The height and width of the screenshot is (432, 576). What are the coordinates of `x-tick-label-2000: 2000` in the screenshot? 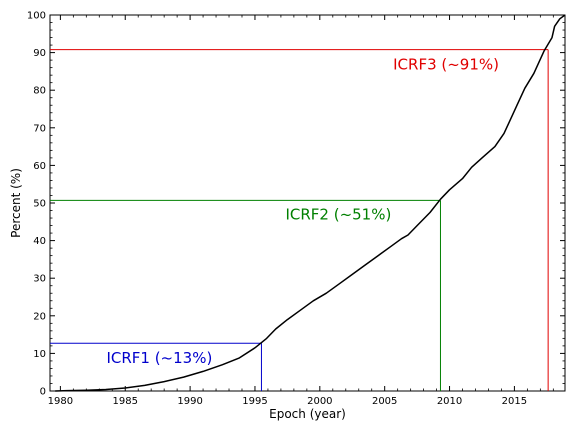 It's located at (319, 401).